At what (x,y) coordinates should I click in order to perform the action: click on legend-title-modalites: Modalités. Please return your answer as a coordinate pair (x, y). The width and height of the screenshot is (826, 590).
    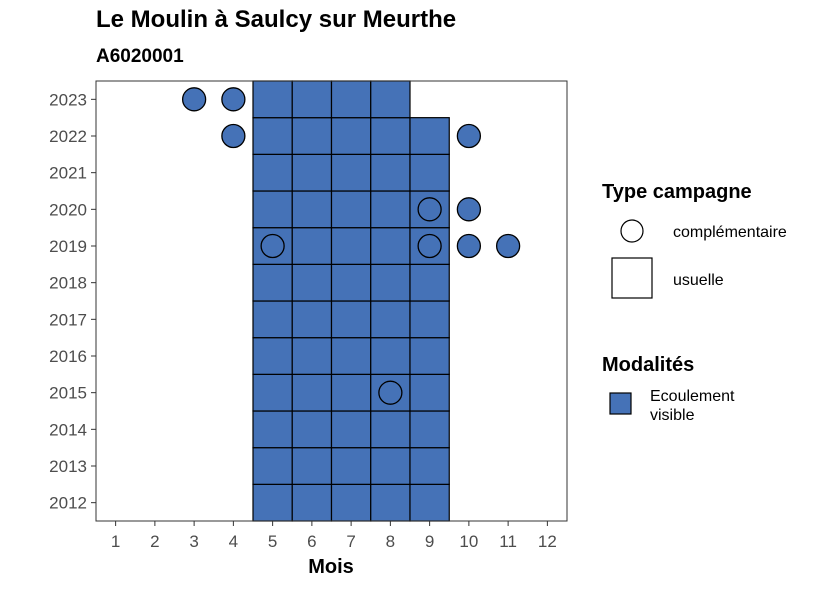
    Looking at the image, I should click on (648, 365).